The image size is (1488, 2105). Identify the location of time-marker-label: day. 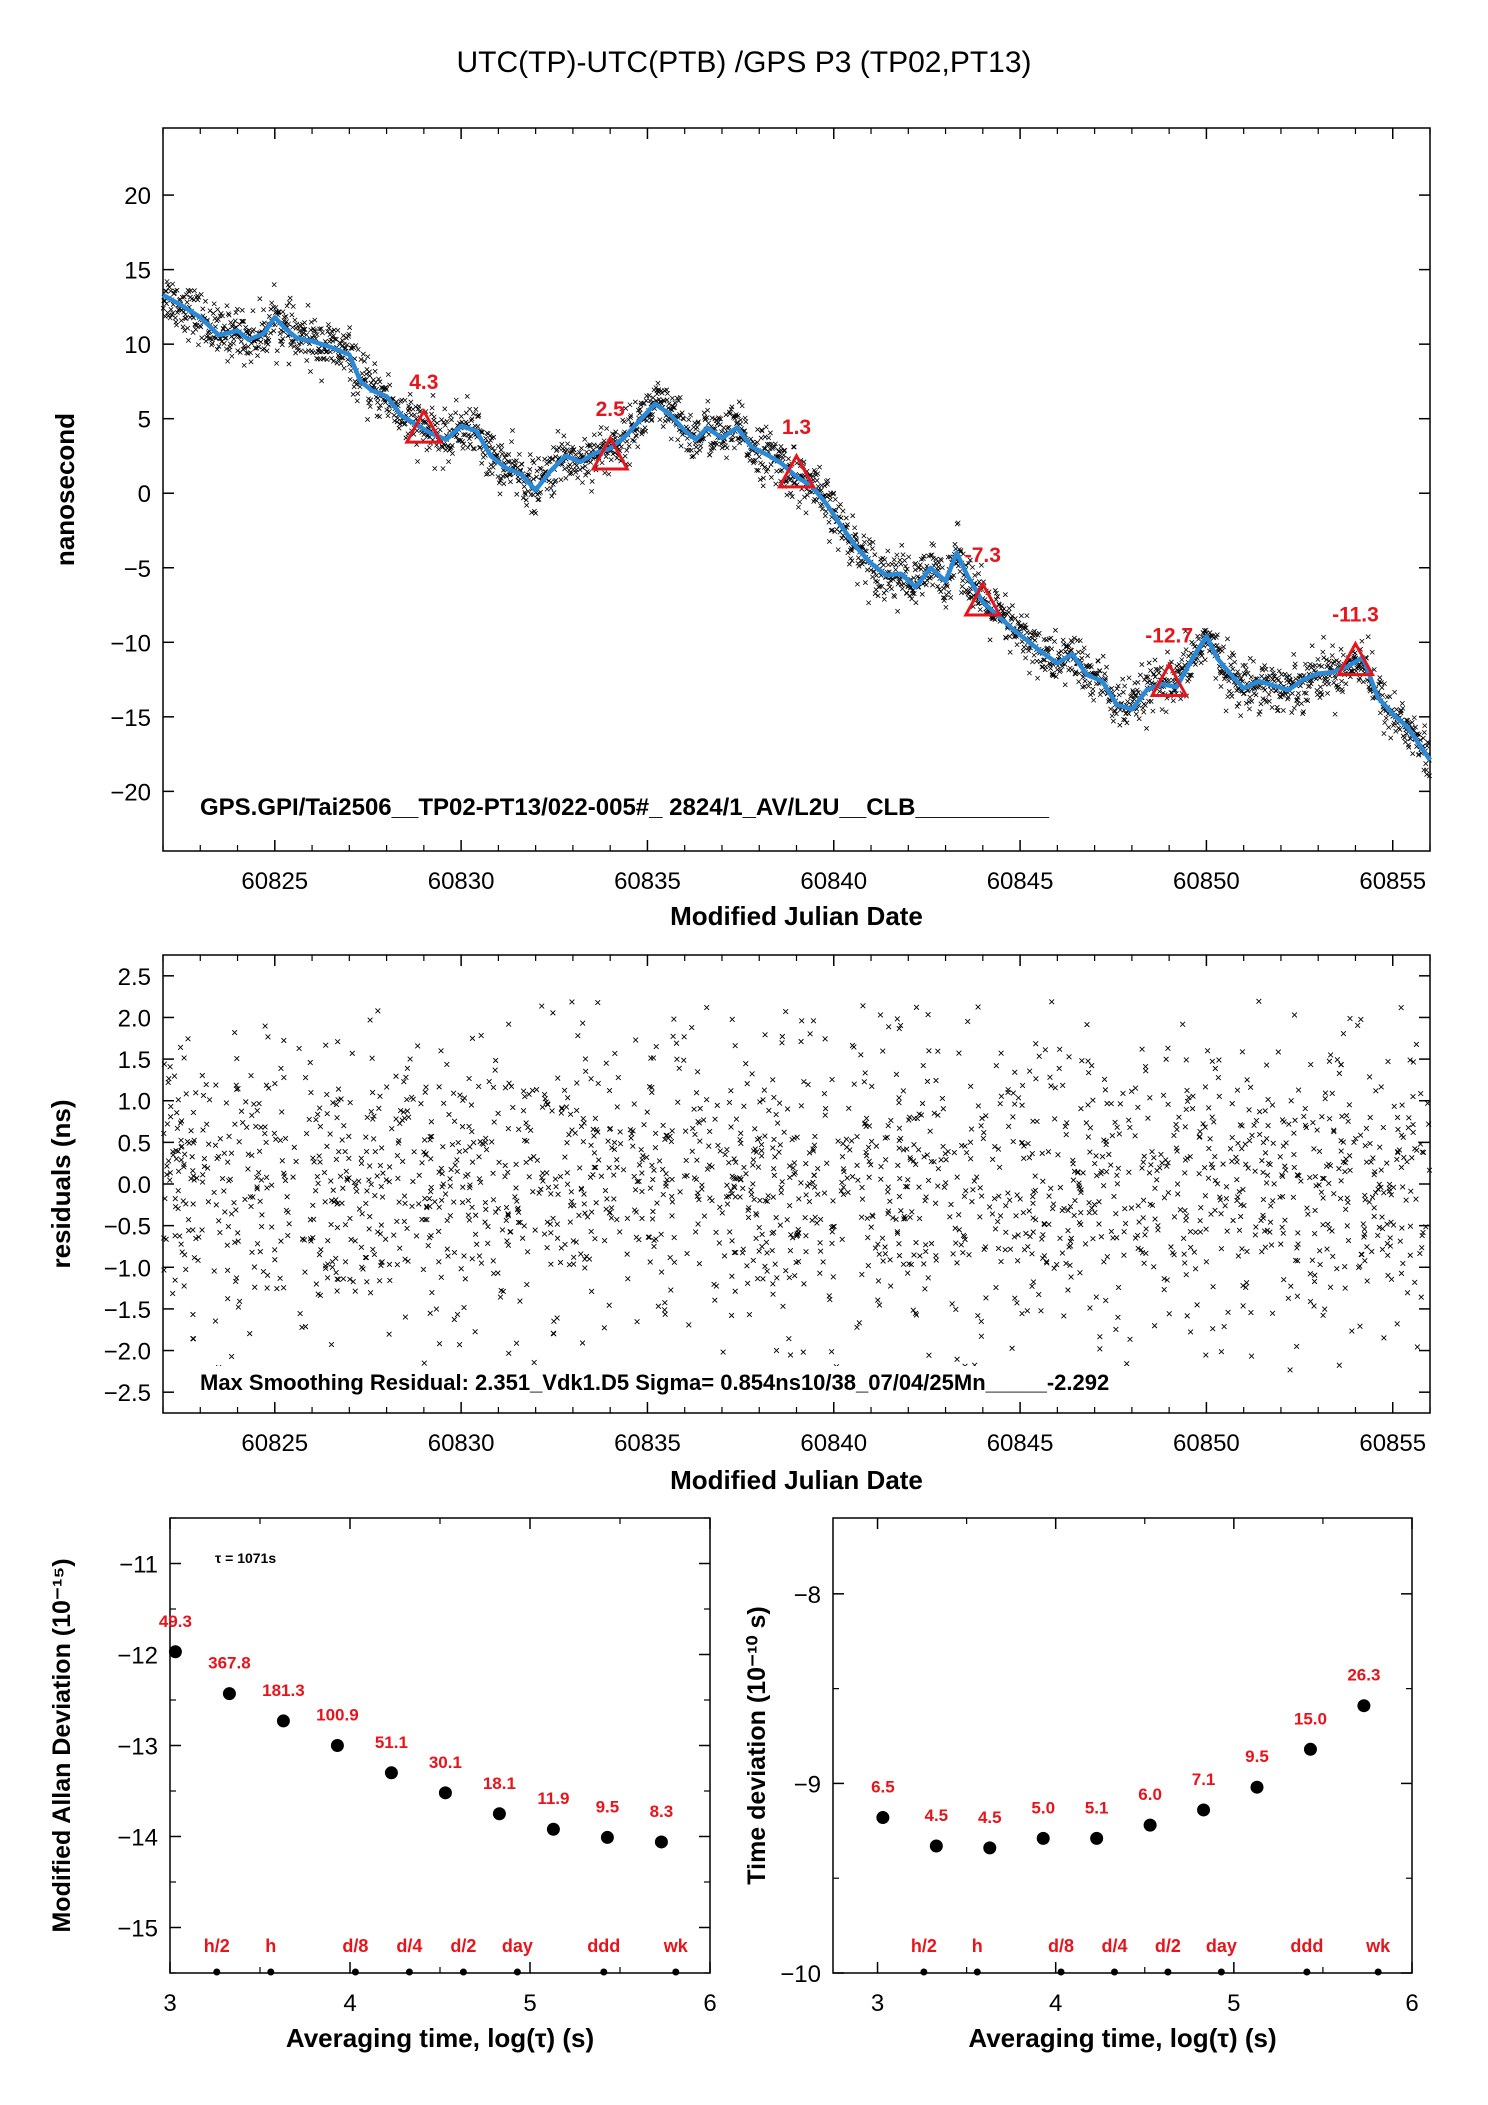
(517, 1946).